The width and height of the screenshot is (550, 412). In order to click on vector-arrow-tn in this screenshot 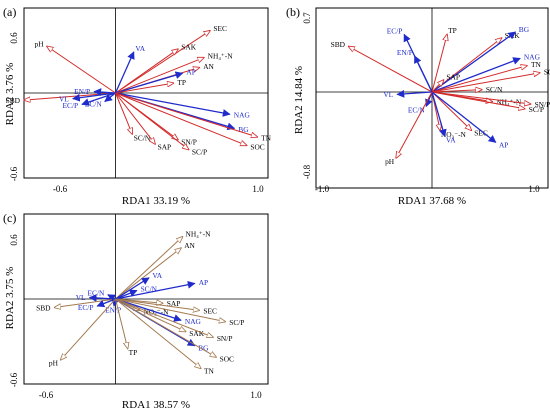, I will do `click(158, 333)`.